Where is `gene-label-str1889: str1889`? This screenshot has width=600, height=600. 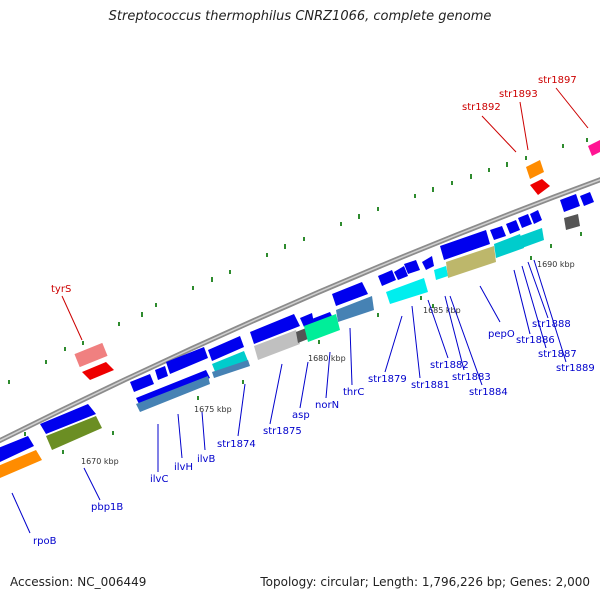
gene-label-str1889: str1889 is located at coordinates (575, 368).